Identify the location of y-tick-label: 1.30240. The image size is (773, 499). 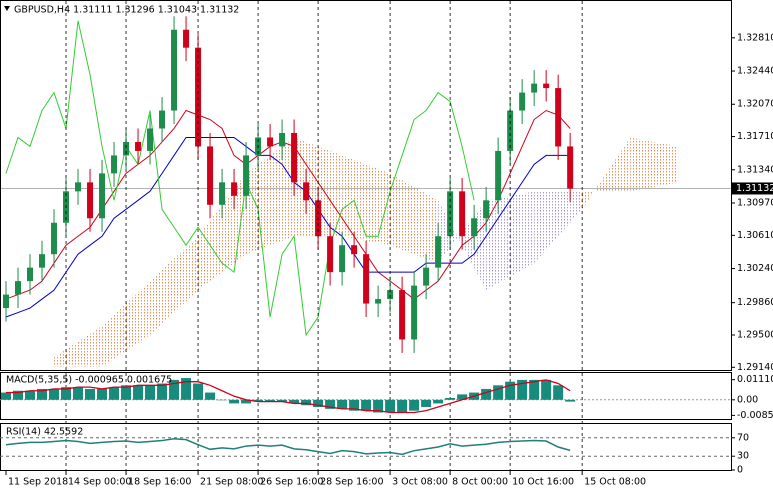
(755, 268).